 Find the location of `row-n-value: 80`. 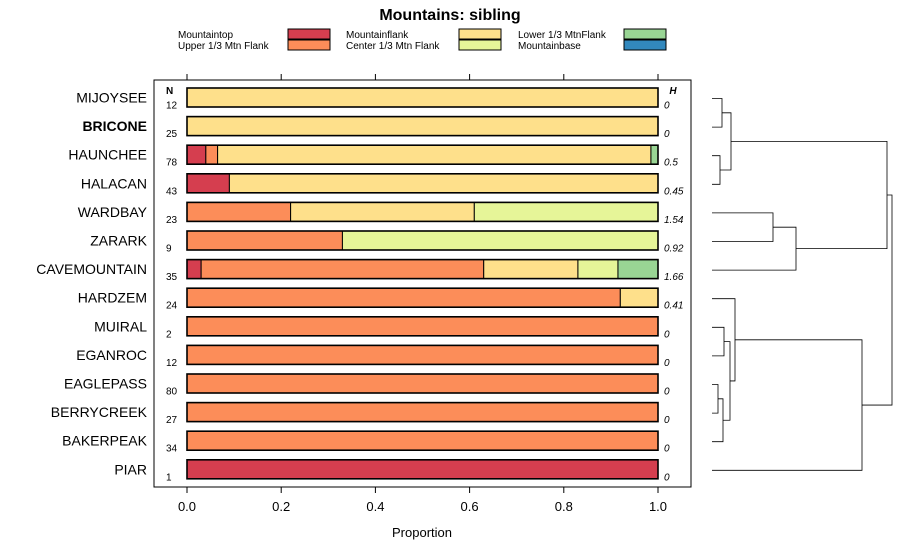

row-n-value: 80 is located at coordinates (172, 392).